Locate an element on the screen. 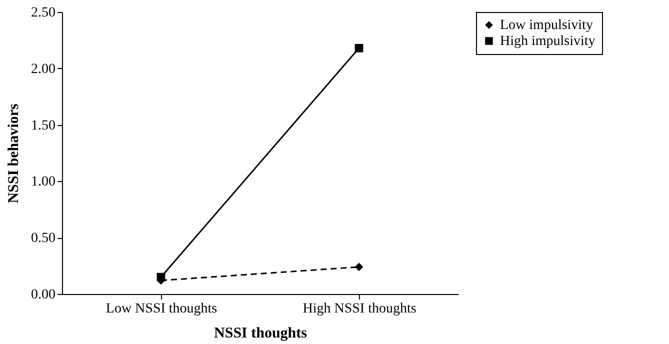 The height and width of the screenshot is (344, 669). y-axis-title: NSSI behaviors is located at coordinates (14, 154).